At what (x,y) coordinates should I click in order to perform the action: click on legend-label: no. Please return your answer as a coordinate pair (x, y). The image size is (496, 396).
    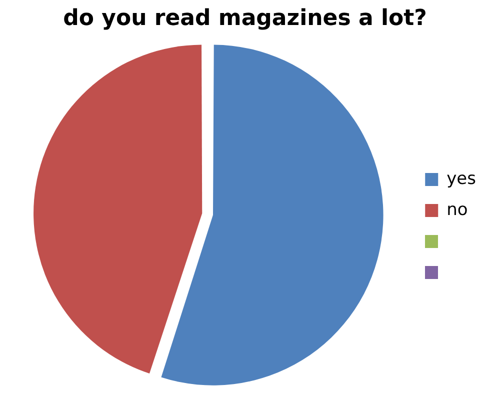
    Looking at the image, I should click on (457, 210).